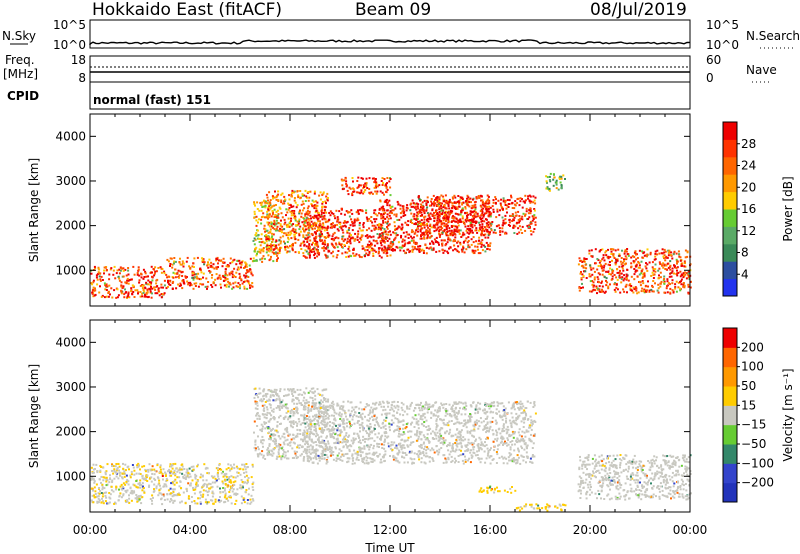 The height and width of the screenshot is (554, 800). I want to click on power-colorbar: 28 24 20 16 12 8 4 Power [dB], so click(758, 209).